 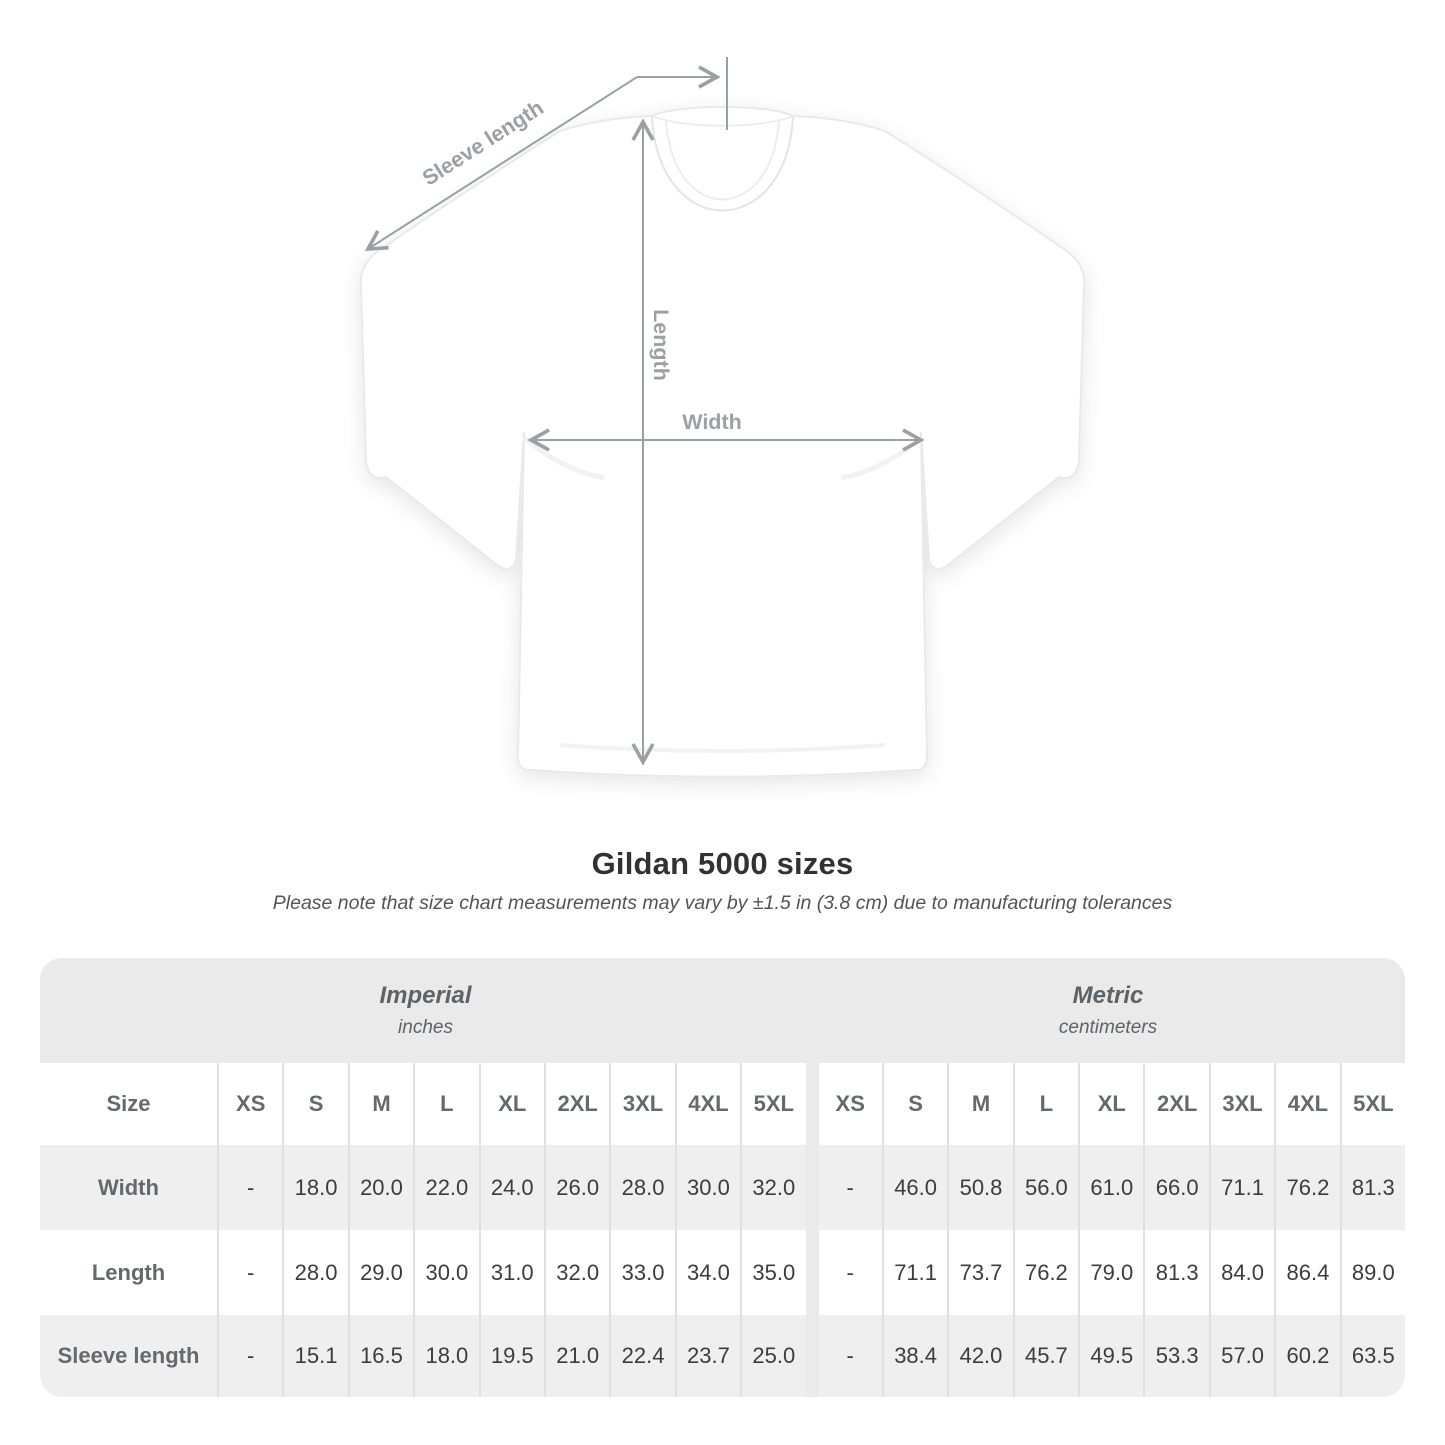 I want to click on collar-inner-line, so click(x=722, y=160).